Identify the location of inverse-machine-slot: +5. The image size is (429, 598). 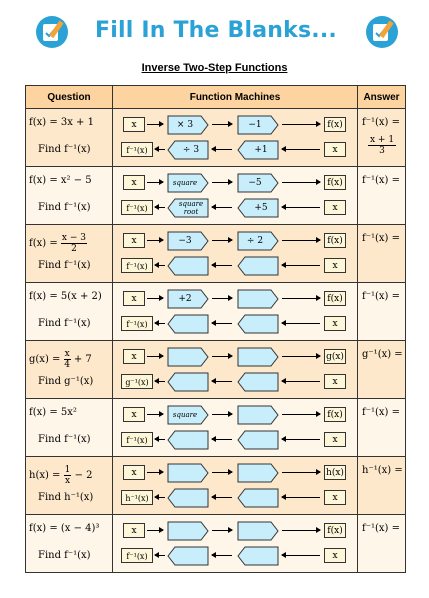
(258, 208).